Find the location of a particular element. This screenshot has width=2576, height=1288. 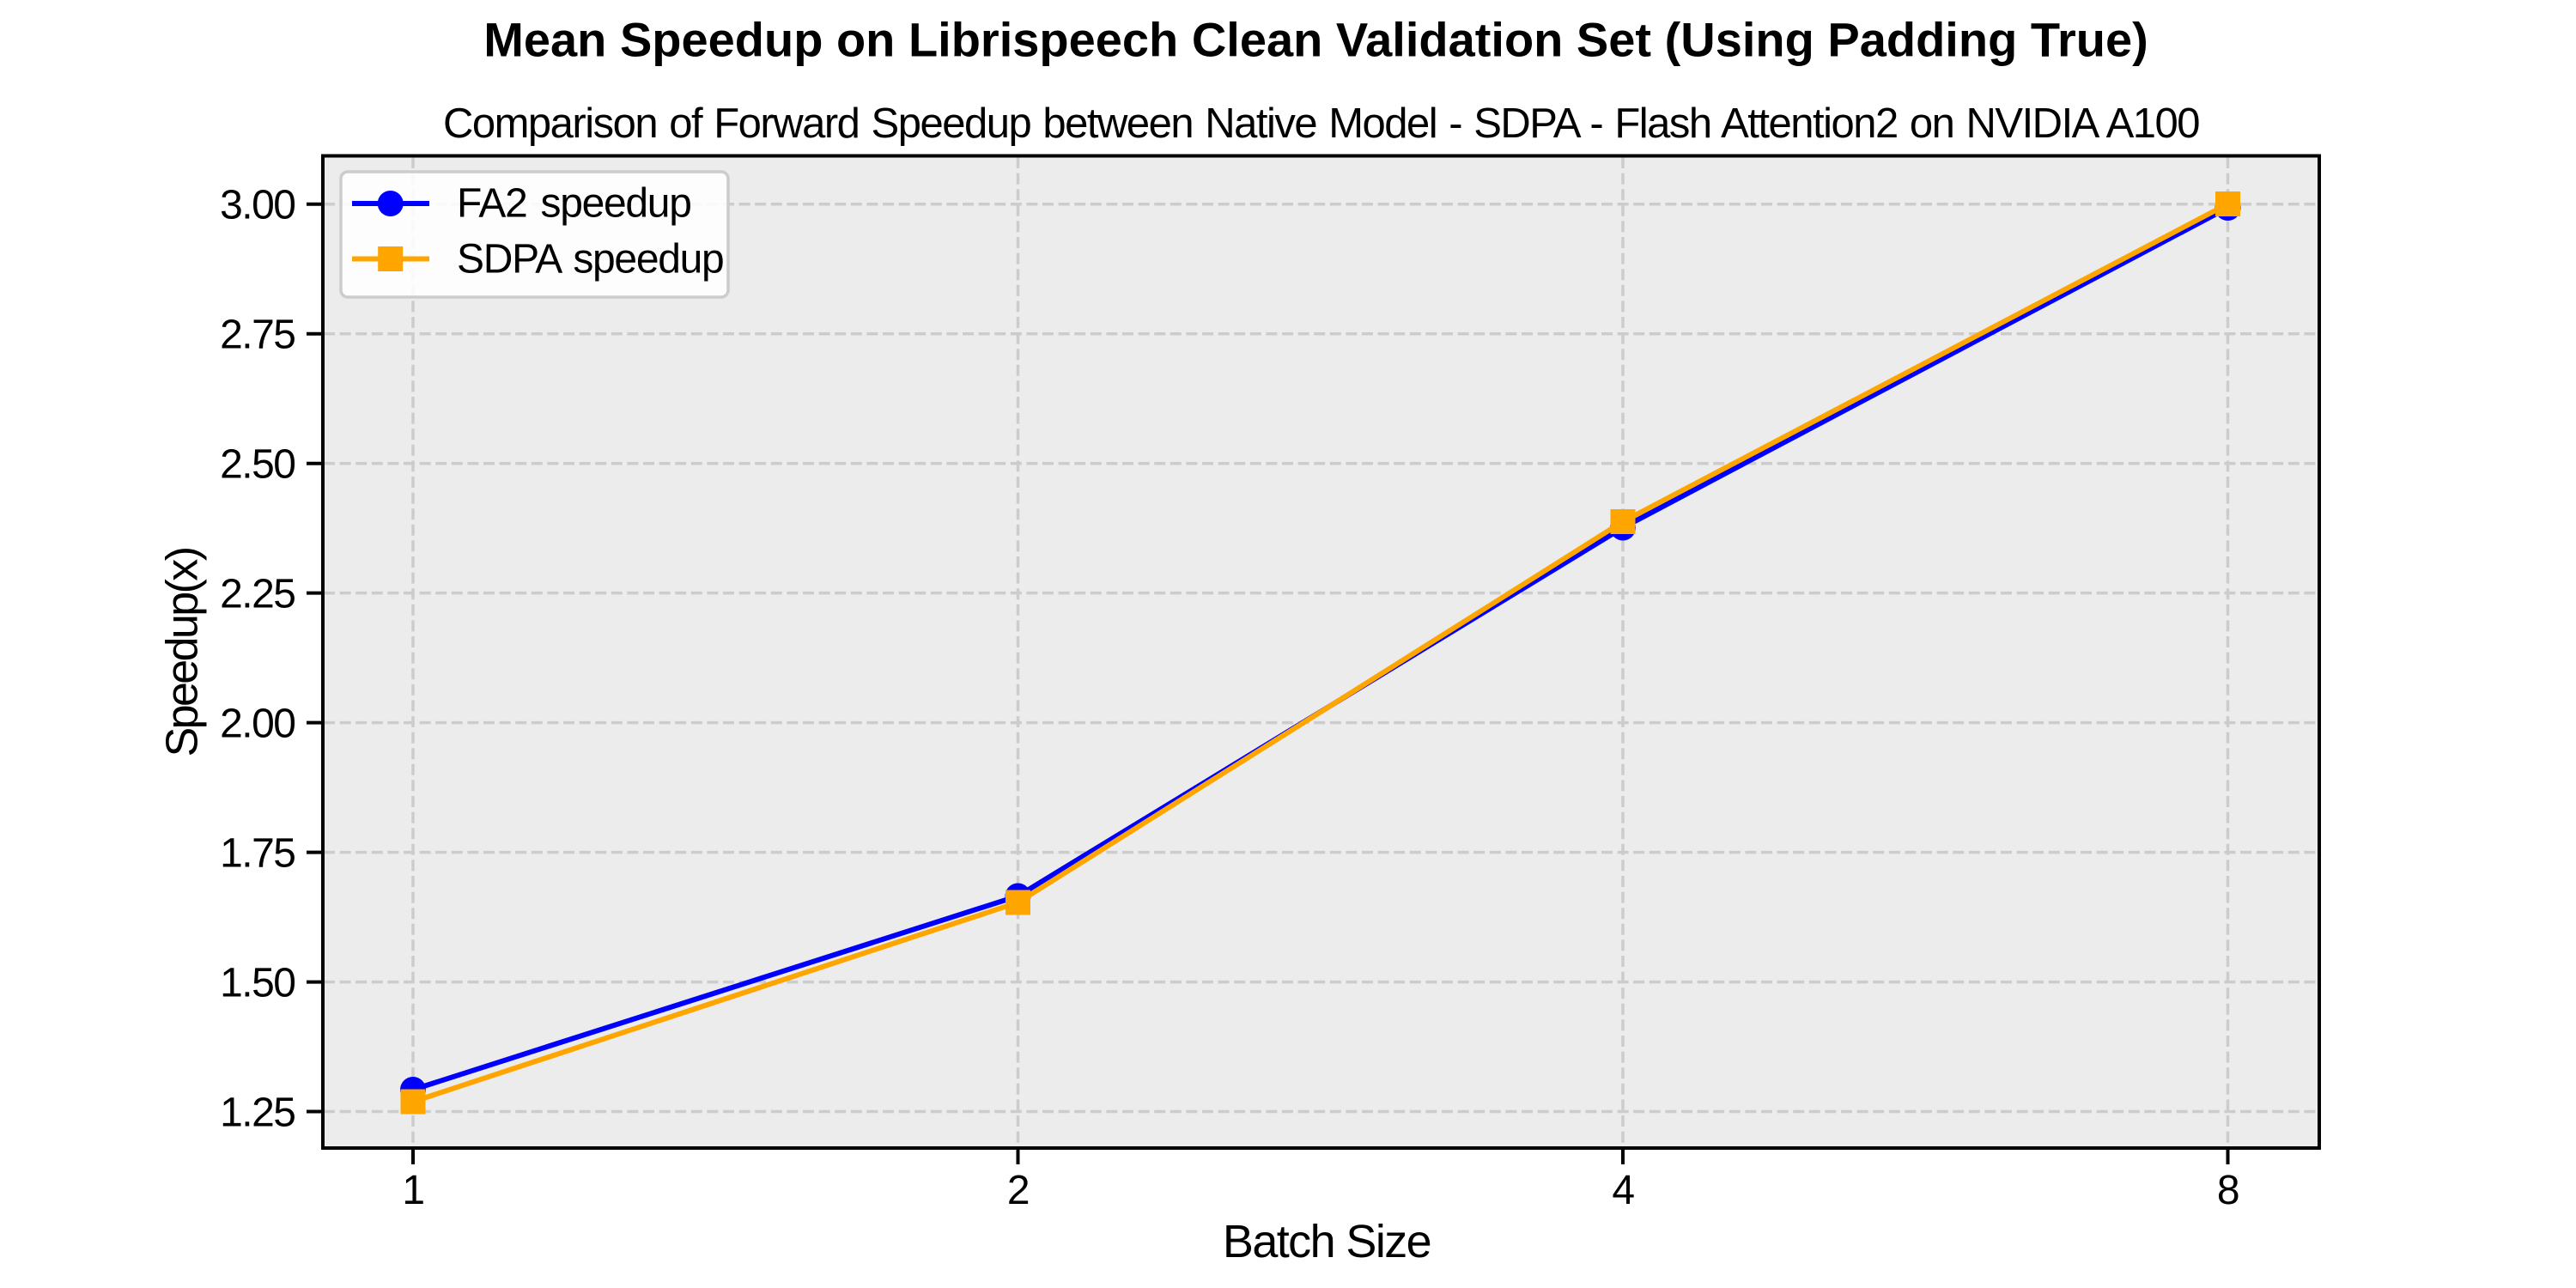

svg-text: 8 is located at coordinates (2228, 1191).